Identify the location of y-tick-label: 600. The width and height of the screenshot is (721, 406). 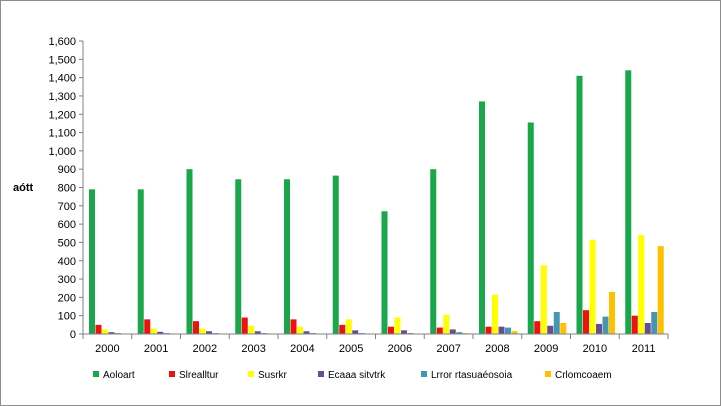
(67, 225).